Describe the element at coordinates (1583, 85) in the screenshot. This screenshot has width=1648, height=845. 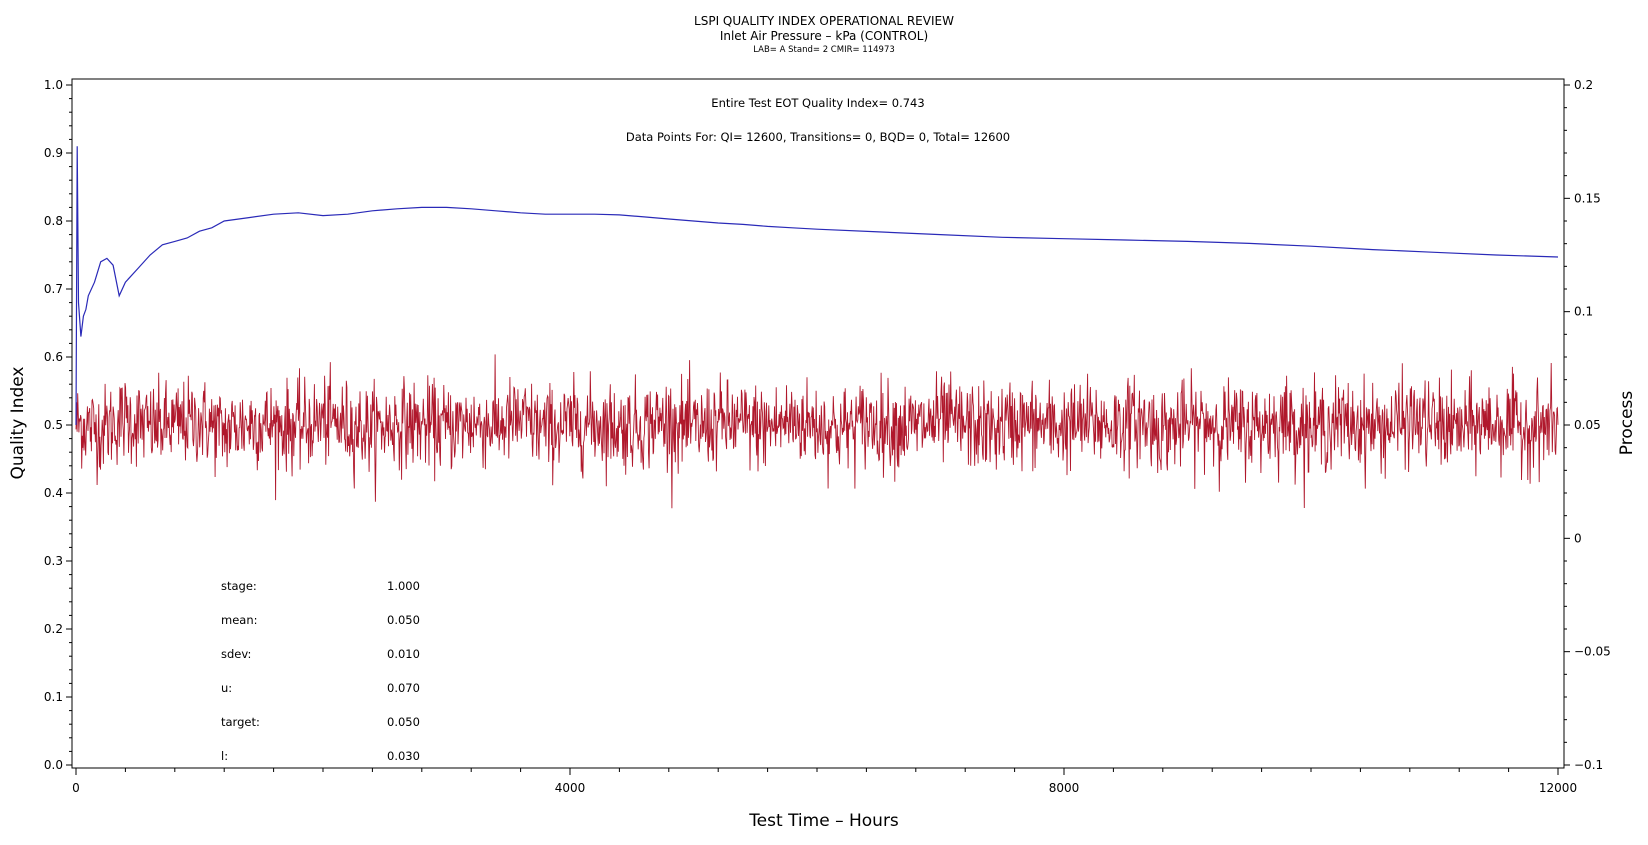
I see `y2-tick-label: 0.2` at that location.